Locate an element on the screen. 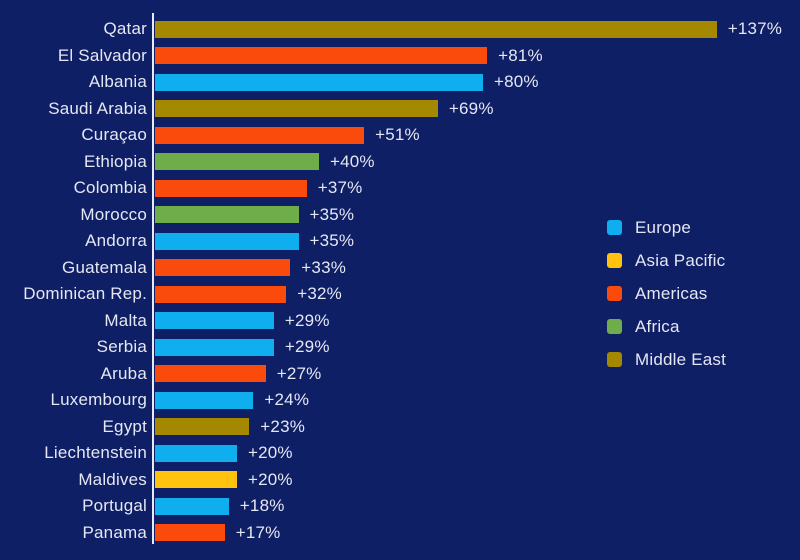 Image resolution: width=800 pixels, height=560 pixels. chart-row: Colombia +37% is located at coordinates (391, 188).